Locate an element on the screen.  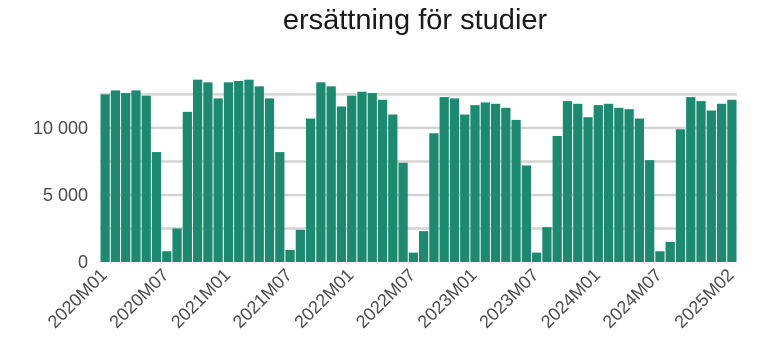
bar-2023M07 is located at coordinates (537, 257).